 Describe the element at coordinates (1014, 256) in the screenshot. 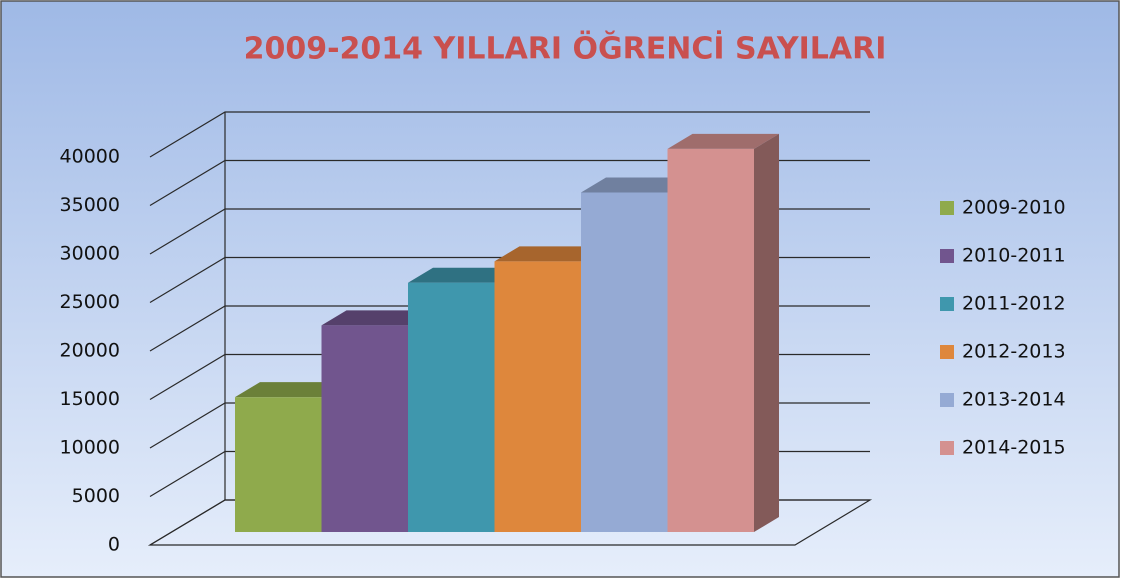

I see `legend-label: 2010-2011` at that location.